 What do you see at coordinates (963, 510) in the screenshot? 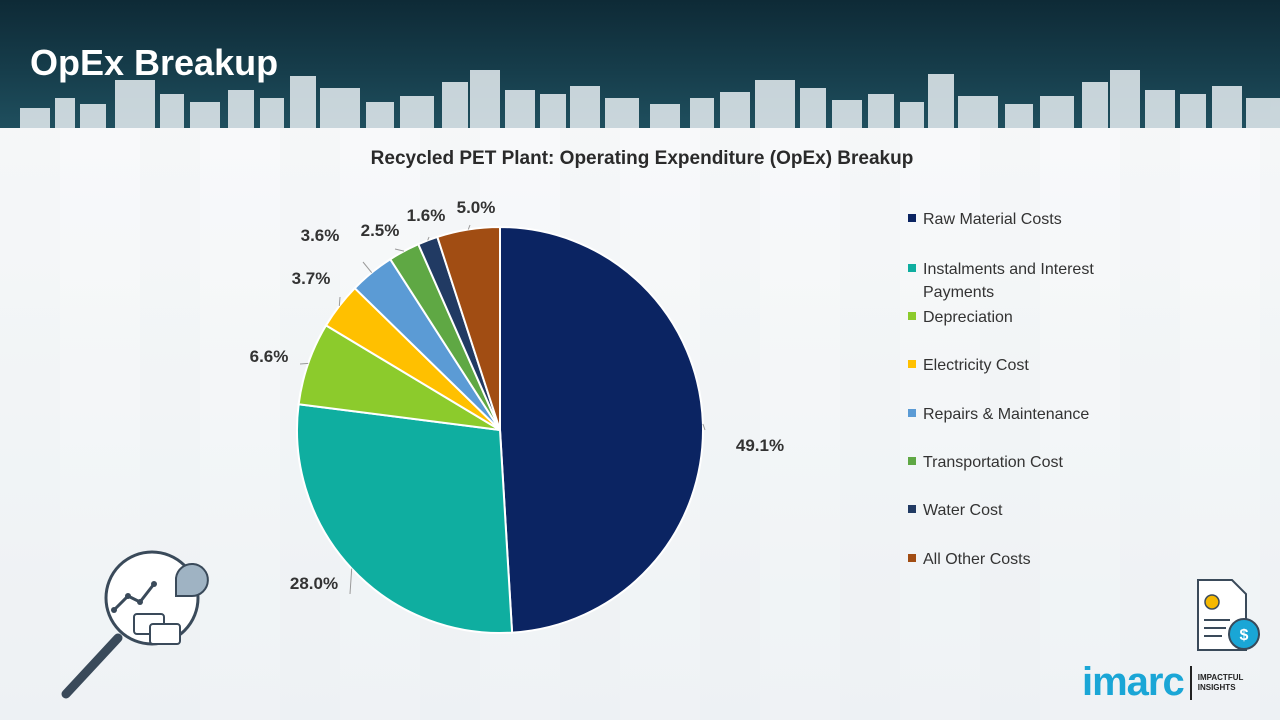
I see `legend-label: Water Cost` at bounding box center [963, 510].